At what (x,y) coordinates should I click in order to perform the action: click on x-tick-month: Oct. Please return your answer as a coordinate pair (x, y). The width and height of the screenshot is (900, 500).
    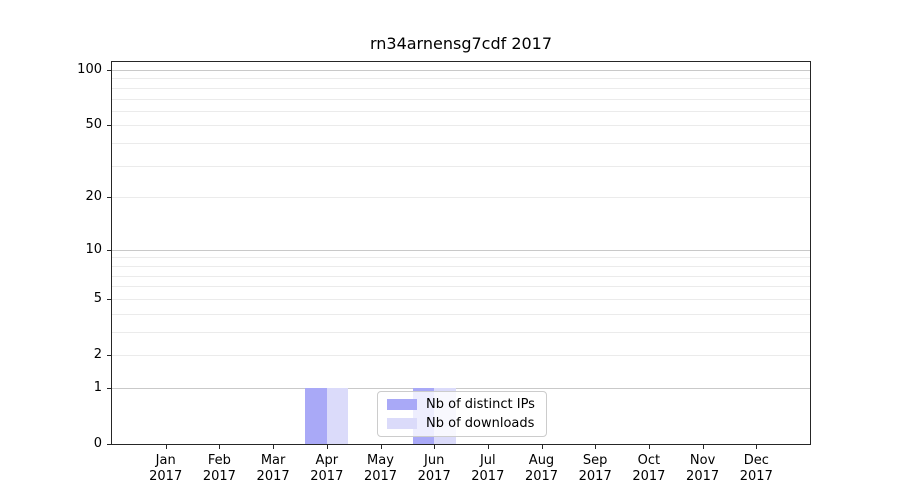
    Looking at the image, I should click on (649, 460).